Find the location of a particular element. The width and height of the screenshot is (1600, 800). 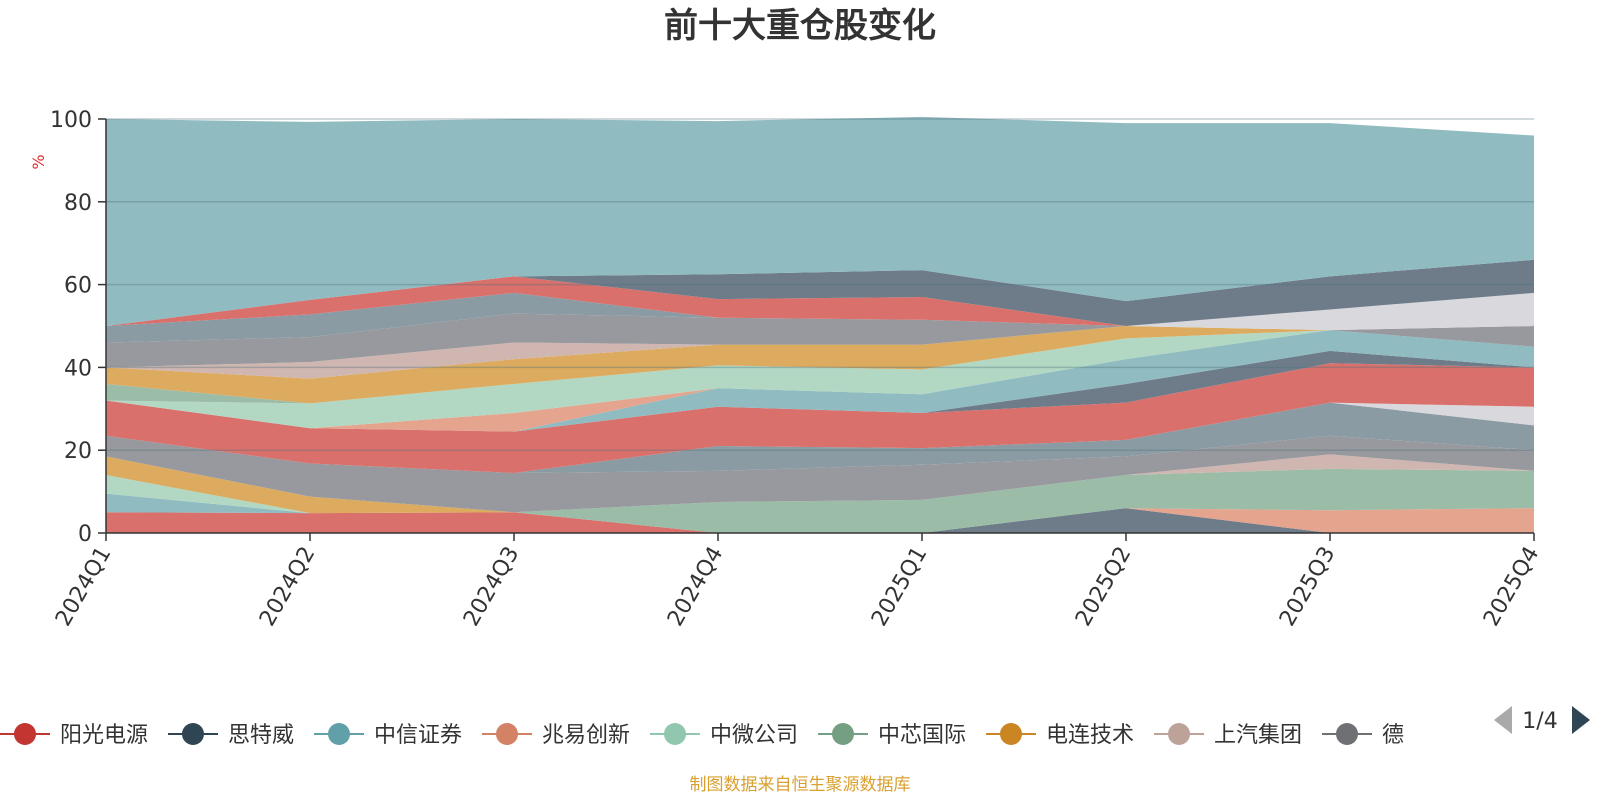

legend-item: 中微公司 is located at coordinates (724, 735).